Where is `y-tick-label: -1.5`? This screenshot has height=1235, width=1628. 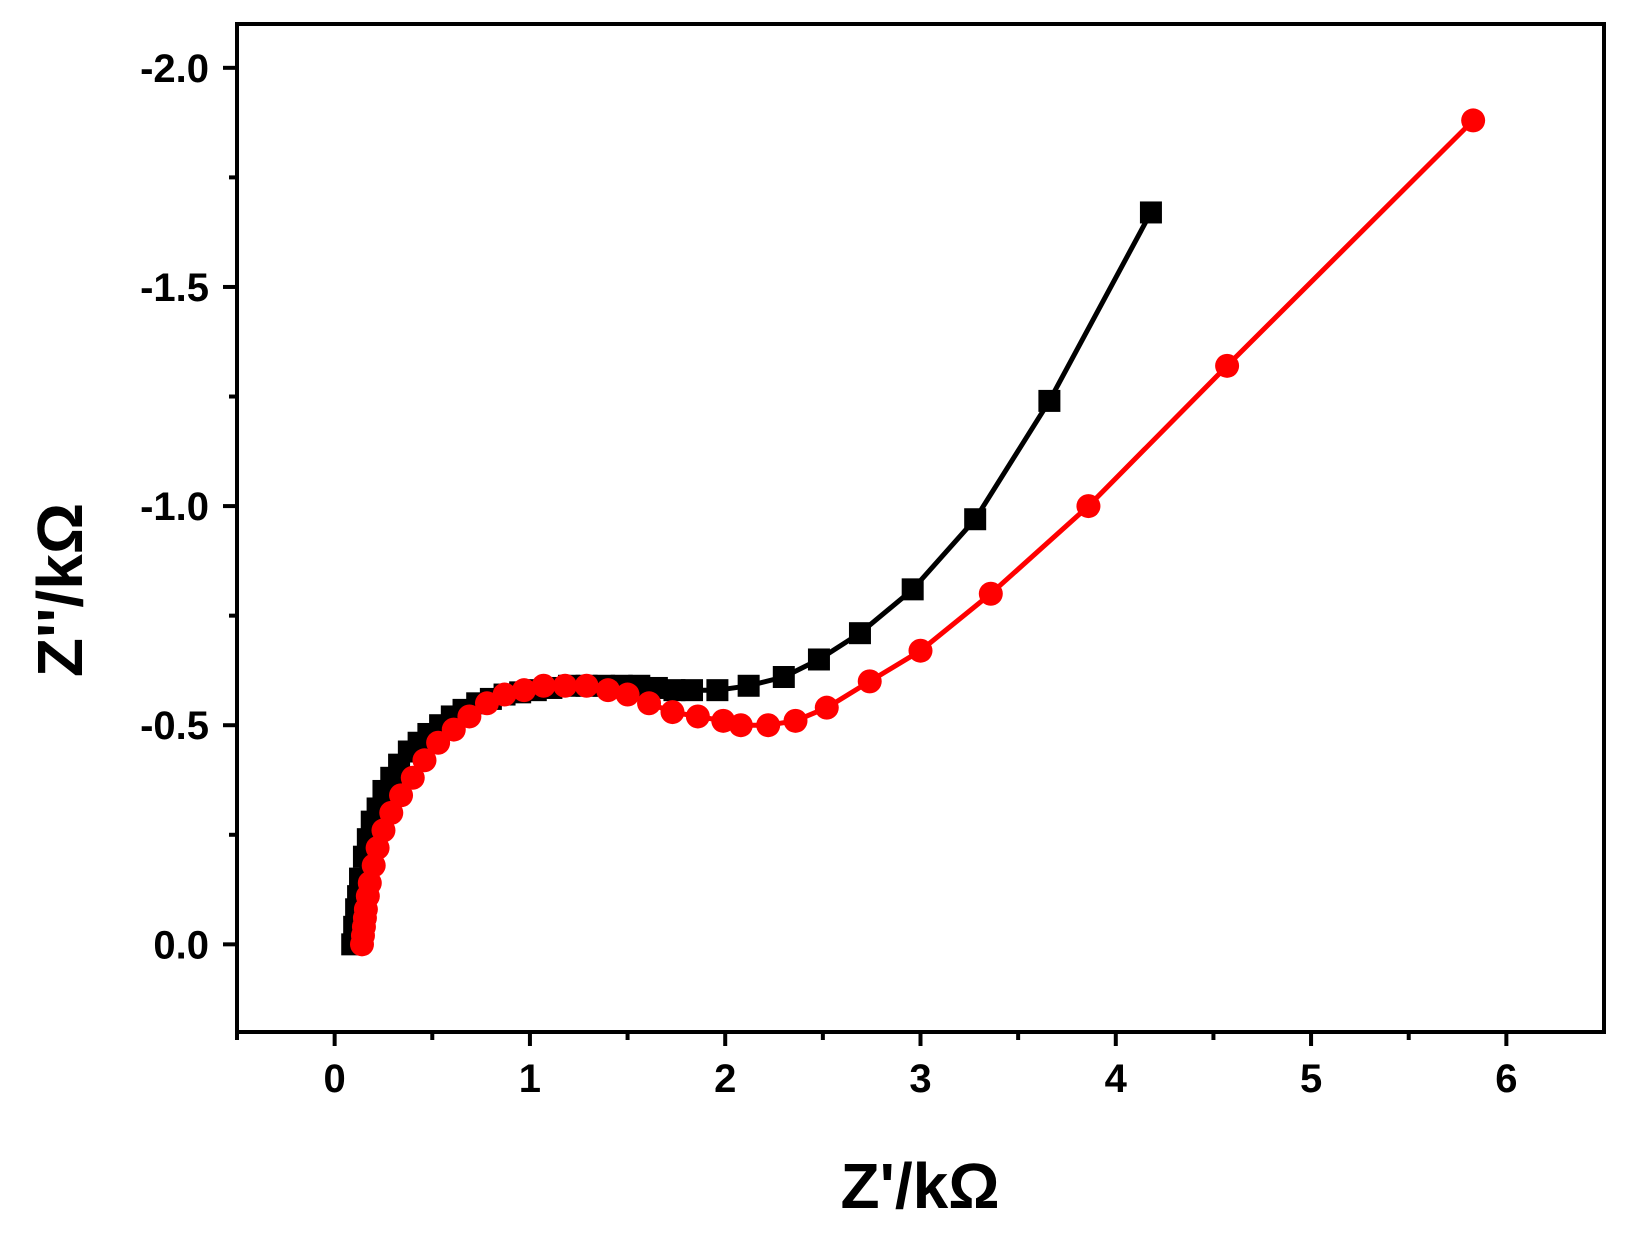 y-tick-label: -1.5 is located at coordinates (174, 288).